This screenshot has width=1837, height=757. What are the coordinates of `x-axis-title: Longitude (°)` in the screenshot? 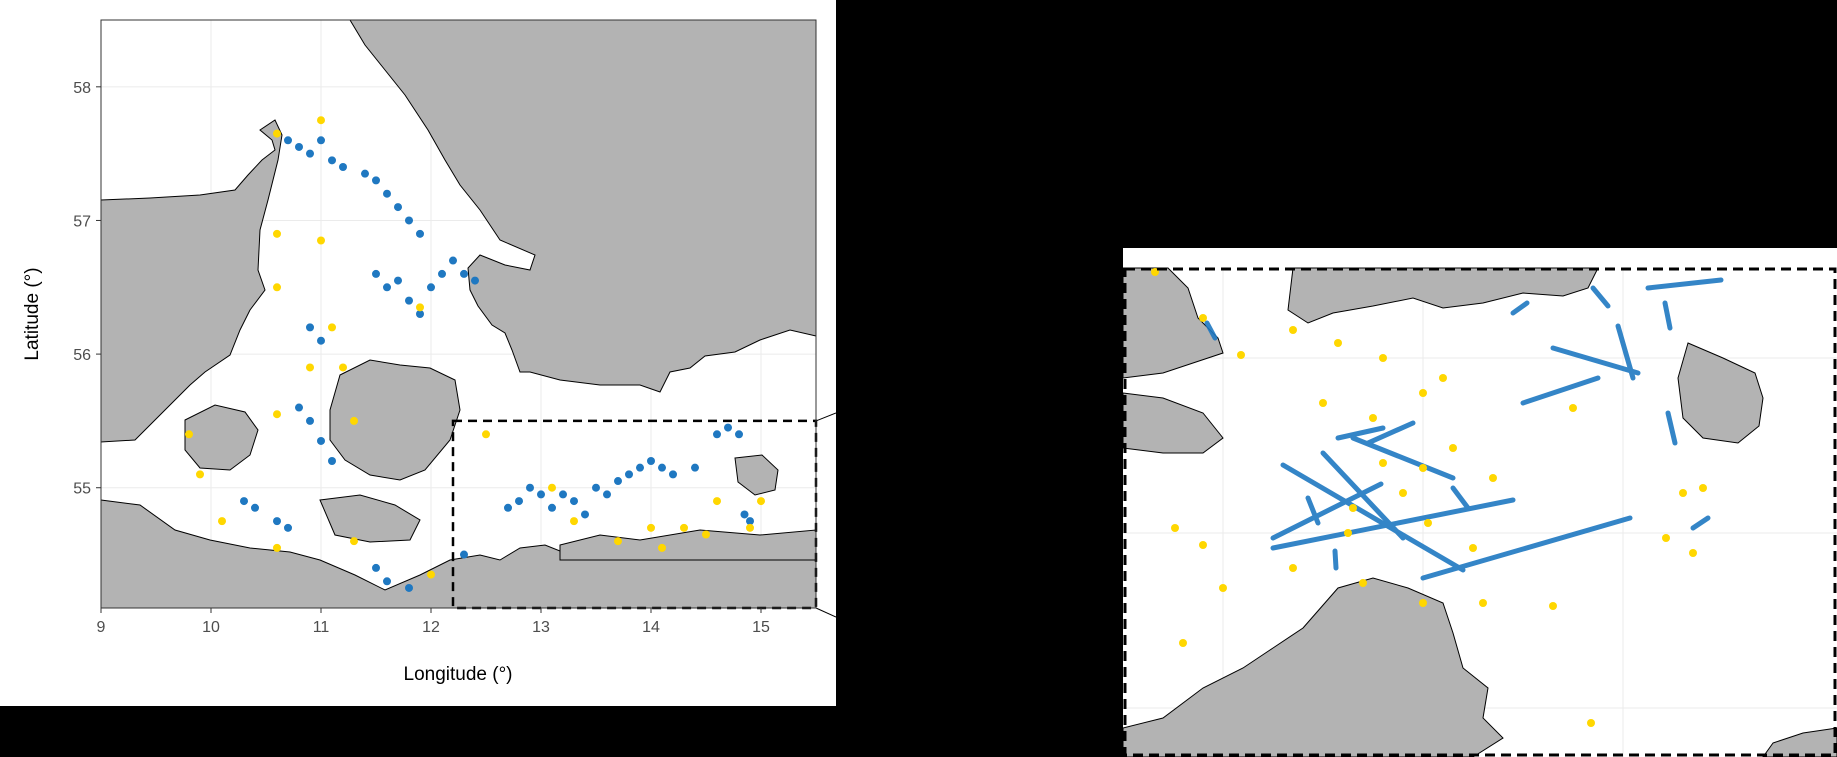 It's located at (458, 674).